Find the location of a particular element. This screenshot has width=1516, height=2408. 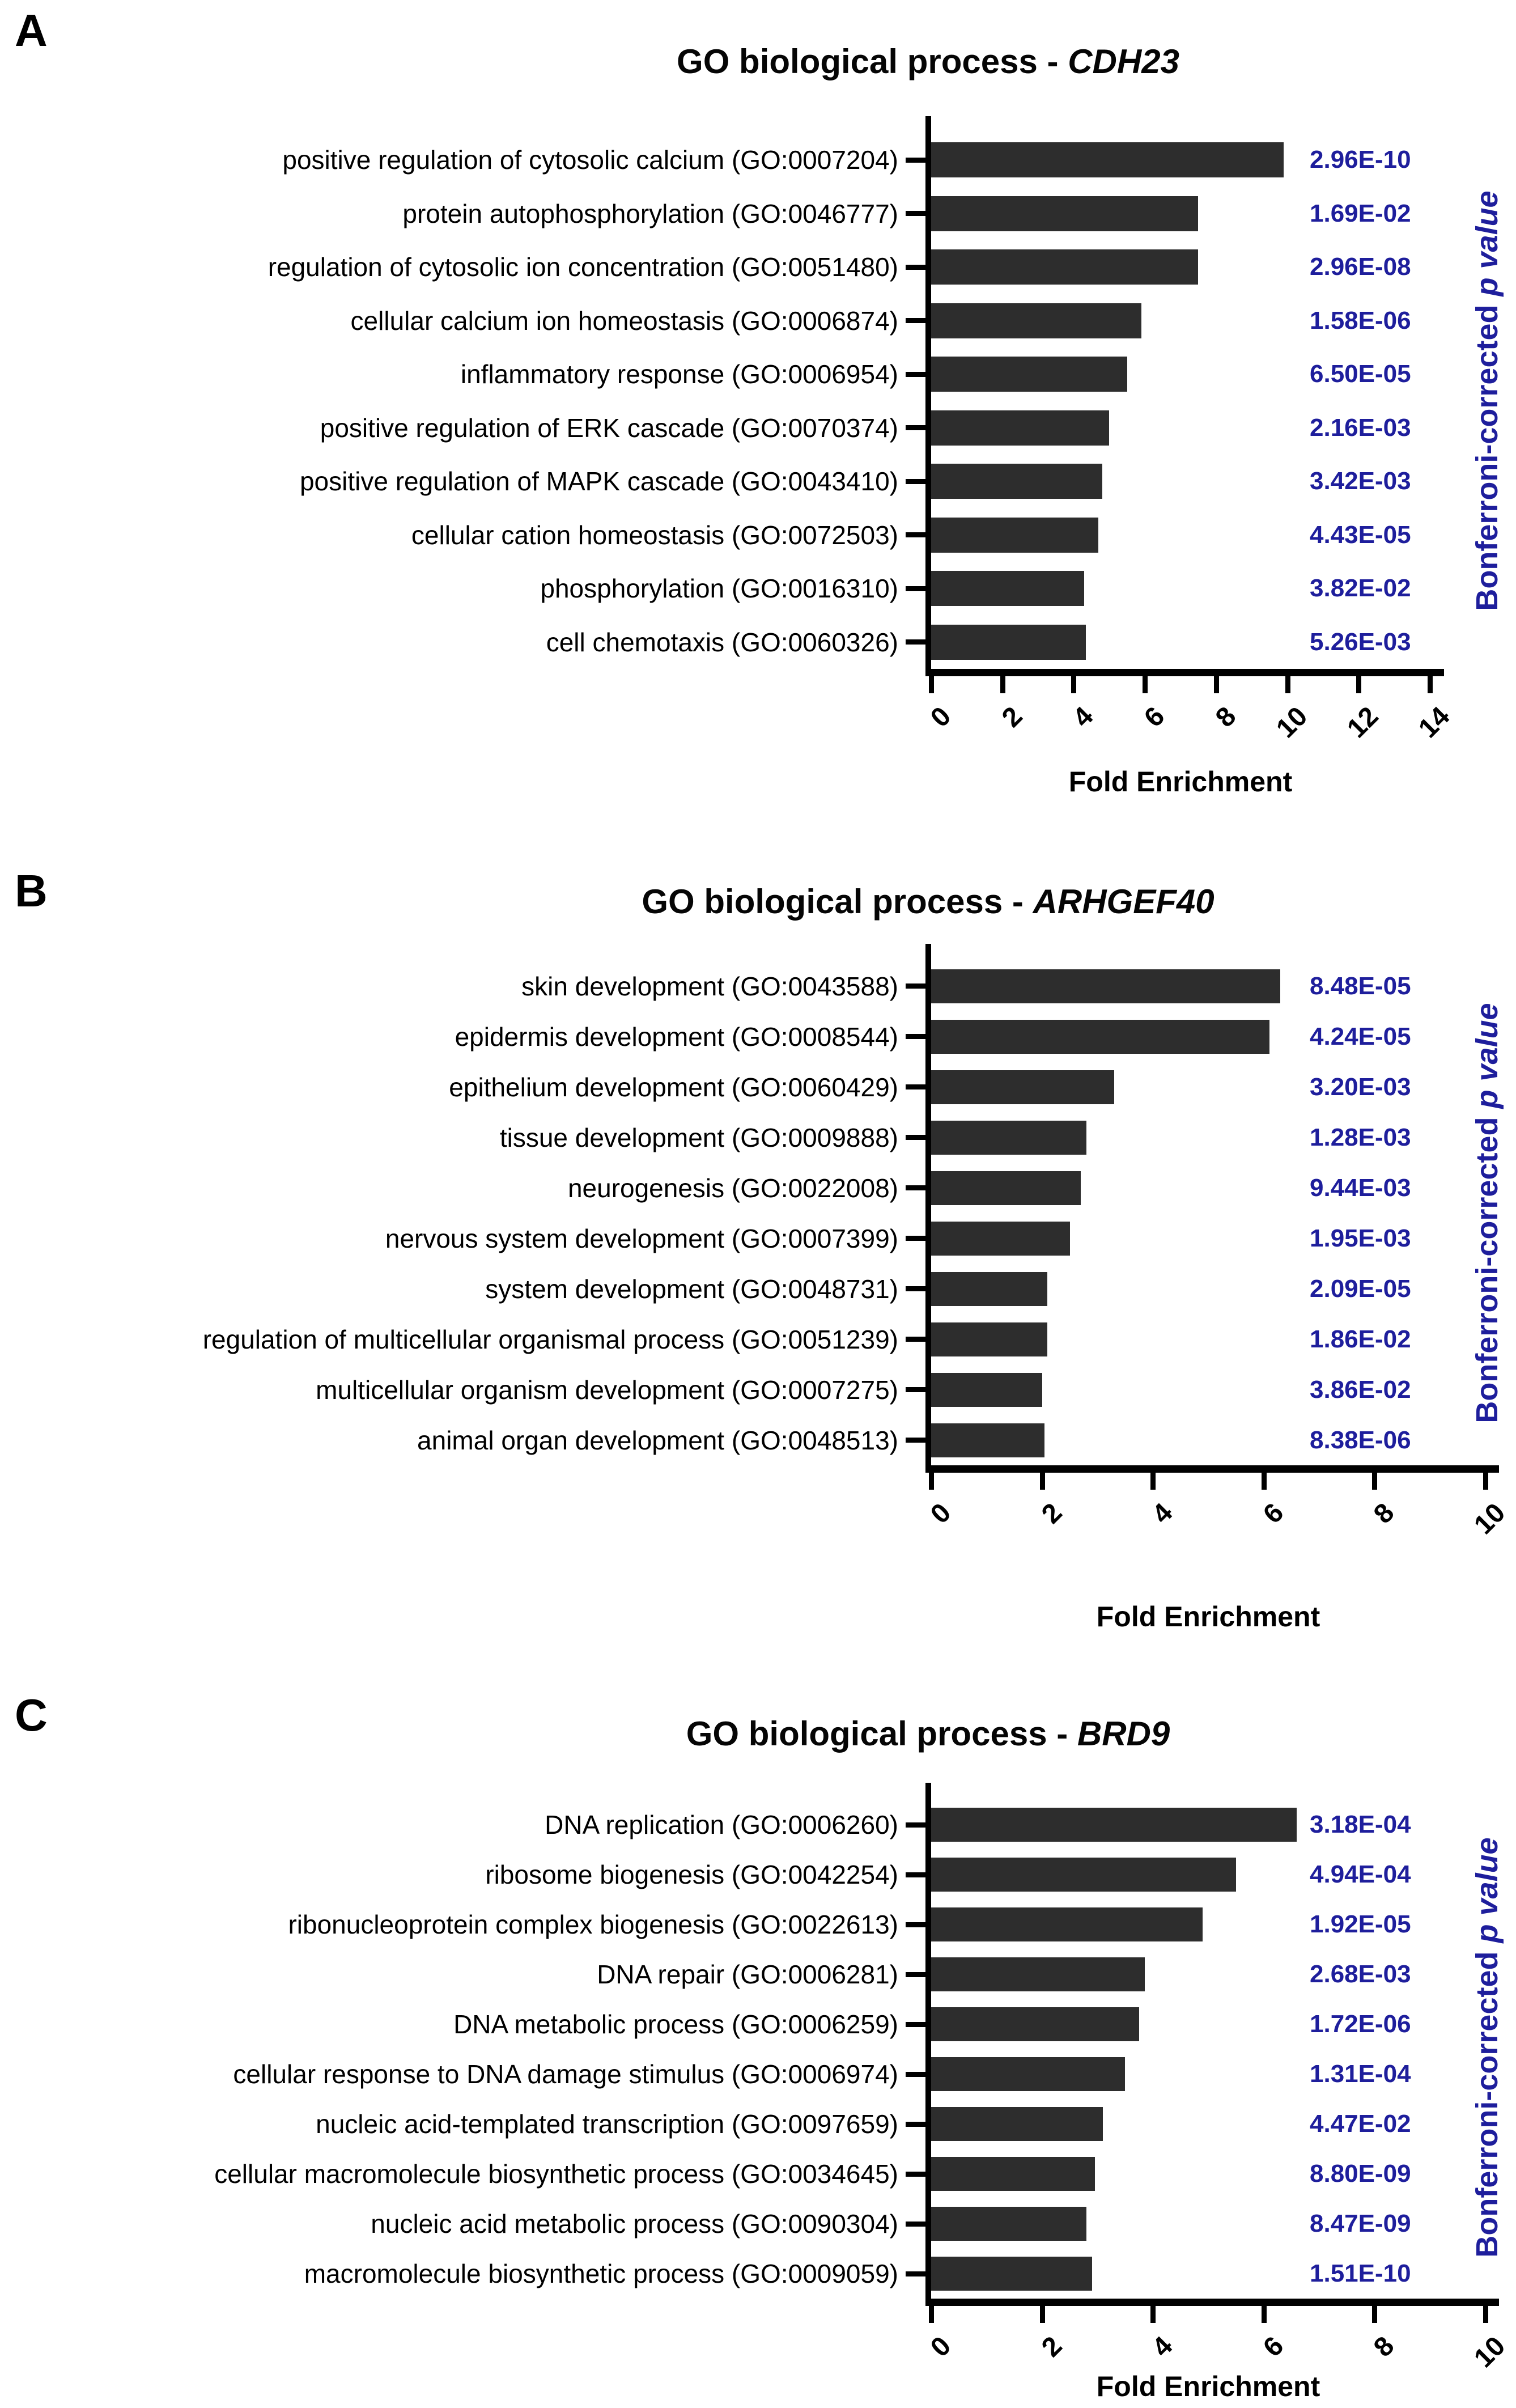

p-value-label: 3.86E-02 is located at coordinates (1361, 1389).